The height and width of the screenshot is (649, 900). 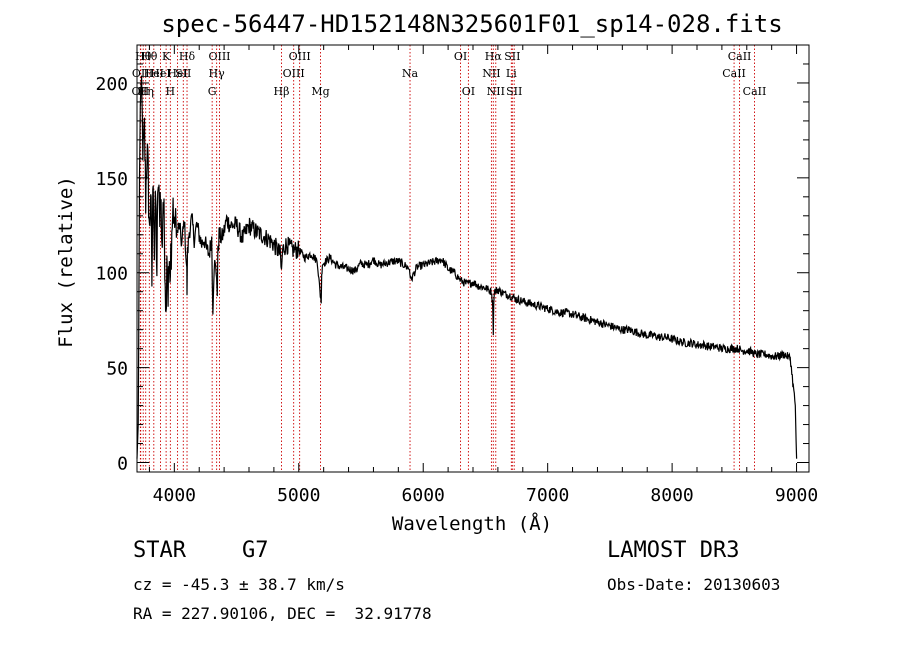 What do you see at coordinates (511, 73) in the screenshot?
I see `line-marker-label-25: Li` at bounding box center [511, 73].